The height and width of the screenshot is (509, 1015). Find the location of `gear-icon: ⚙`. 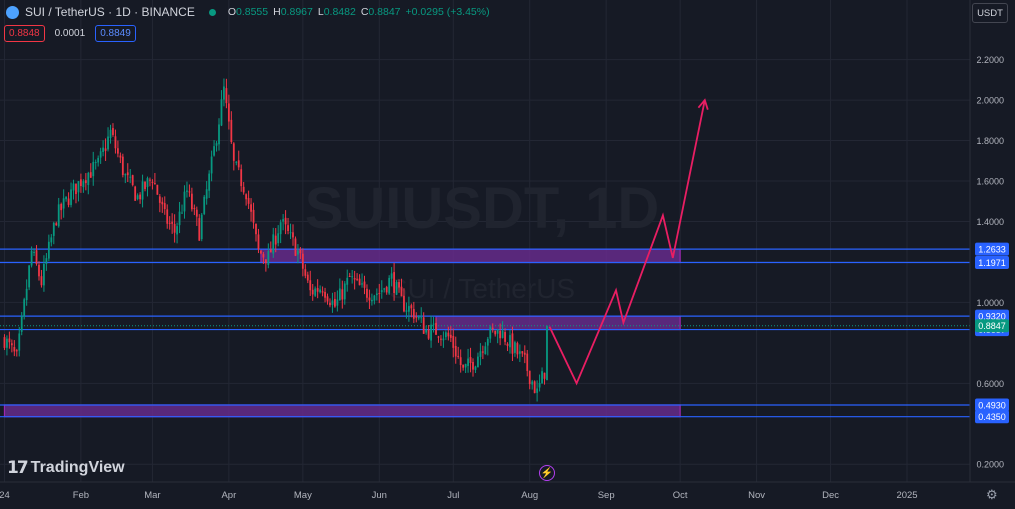

gear-icon: ⚙ is located at coordinates (992, 494).